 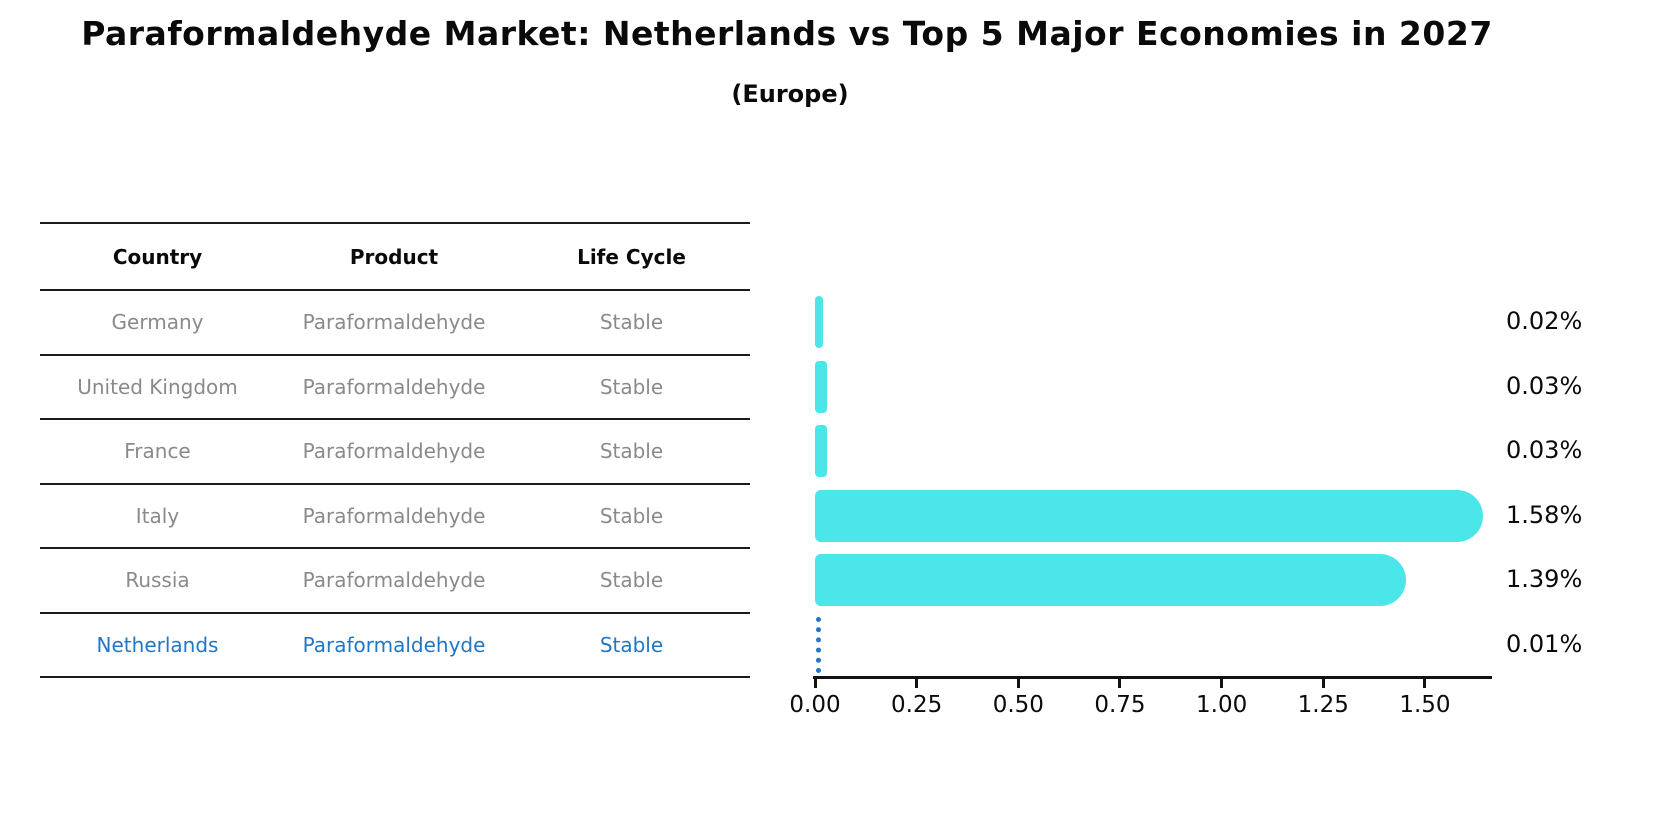 What do you see at coordinates (1222, 705) in the screenshot?
I see `x-axis-tick-label: 1.00` at bounding box center [1222, 705].